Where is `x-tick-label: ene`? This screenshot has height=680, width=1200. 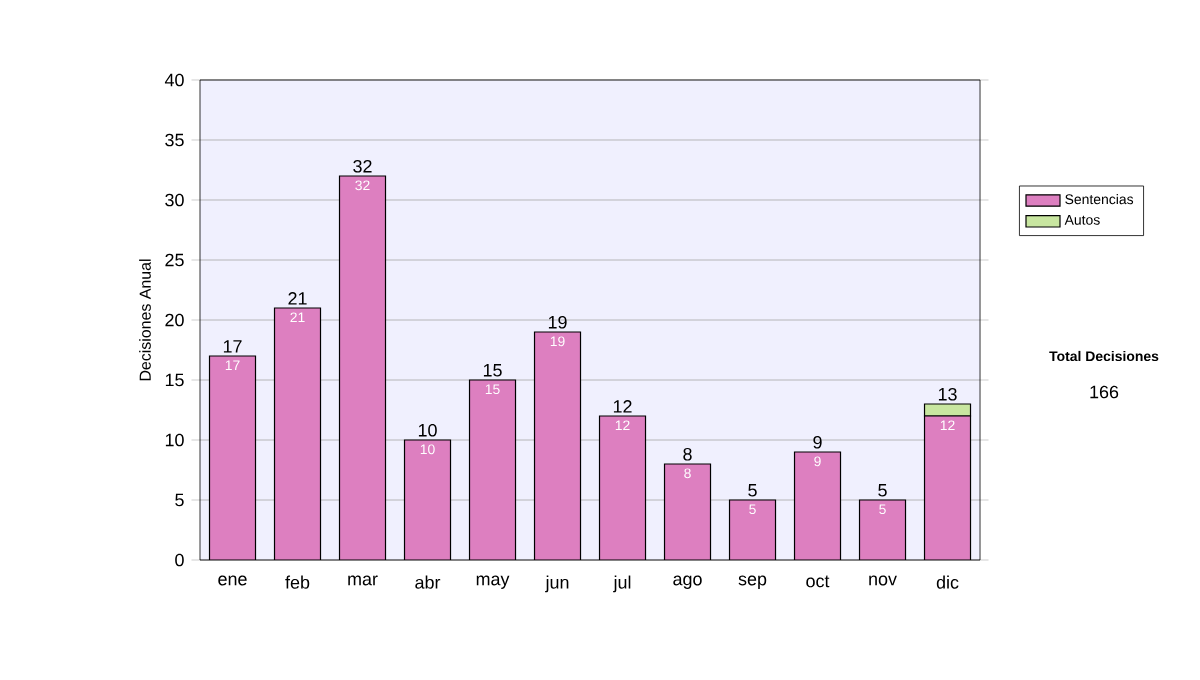 x-tick-label: ene is located at coordinates (232, 580).